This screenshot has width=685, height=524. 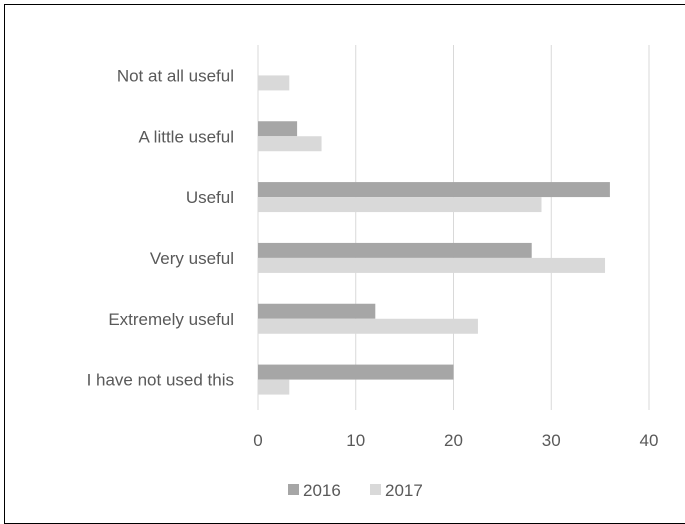 I want to click on legend-label: 2017, so click(x=404, y=490).